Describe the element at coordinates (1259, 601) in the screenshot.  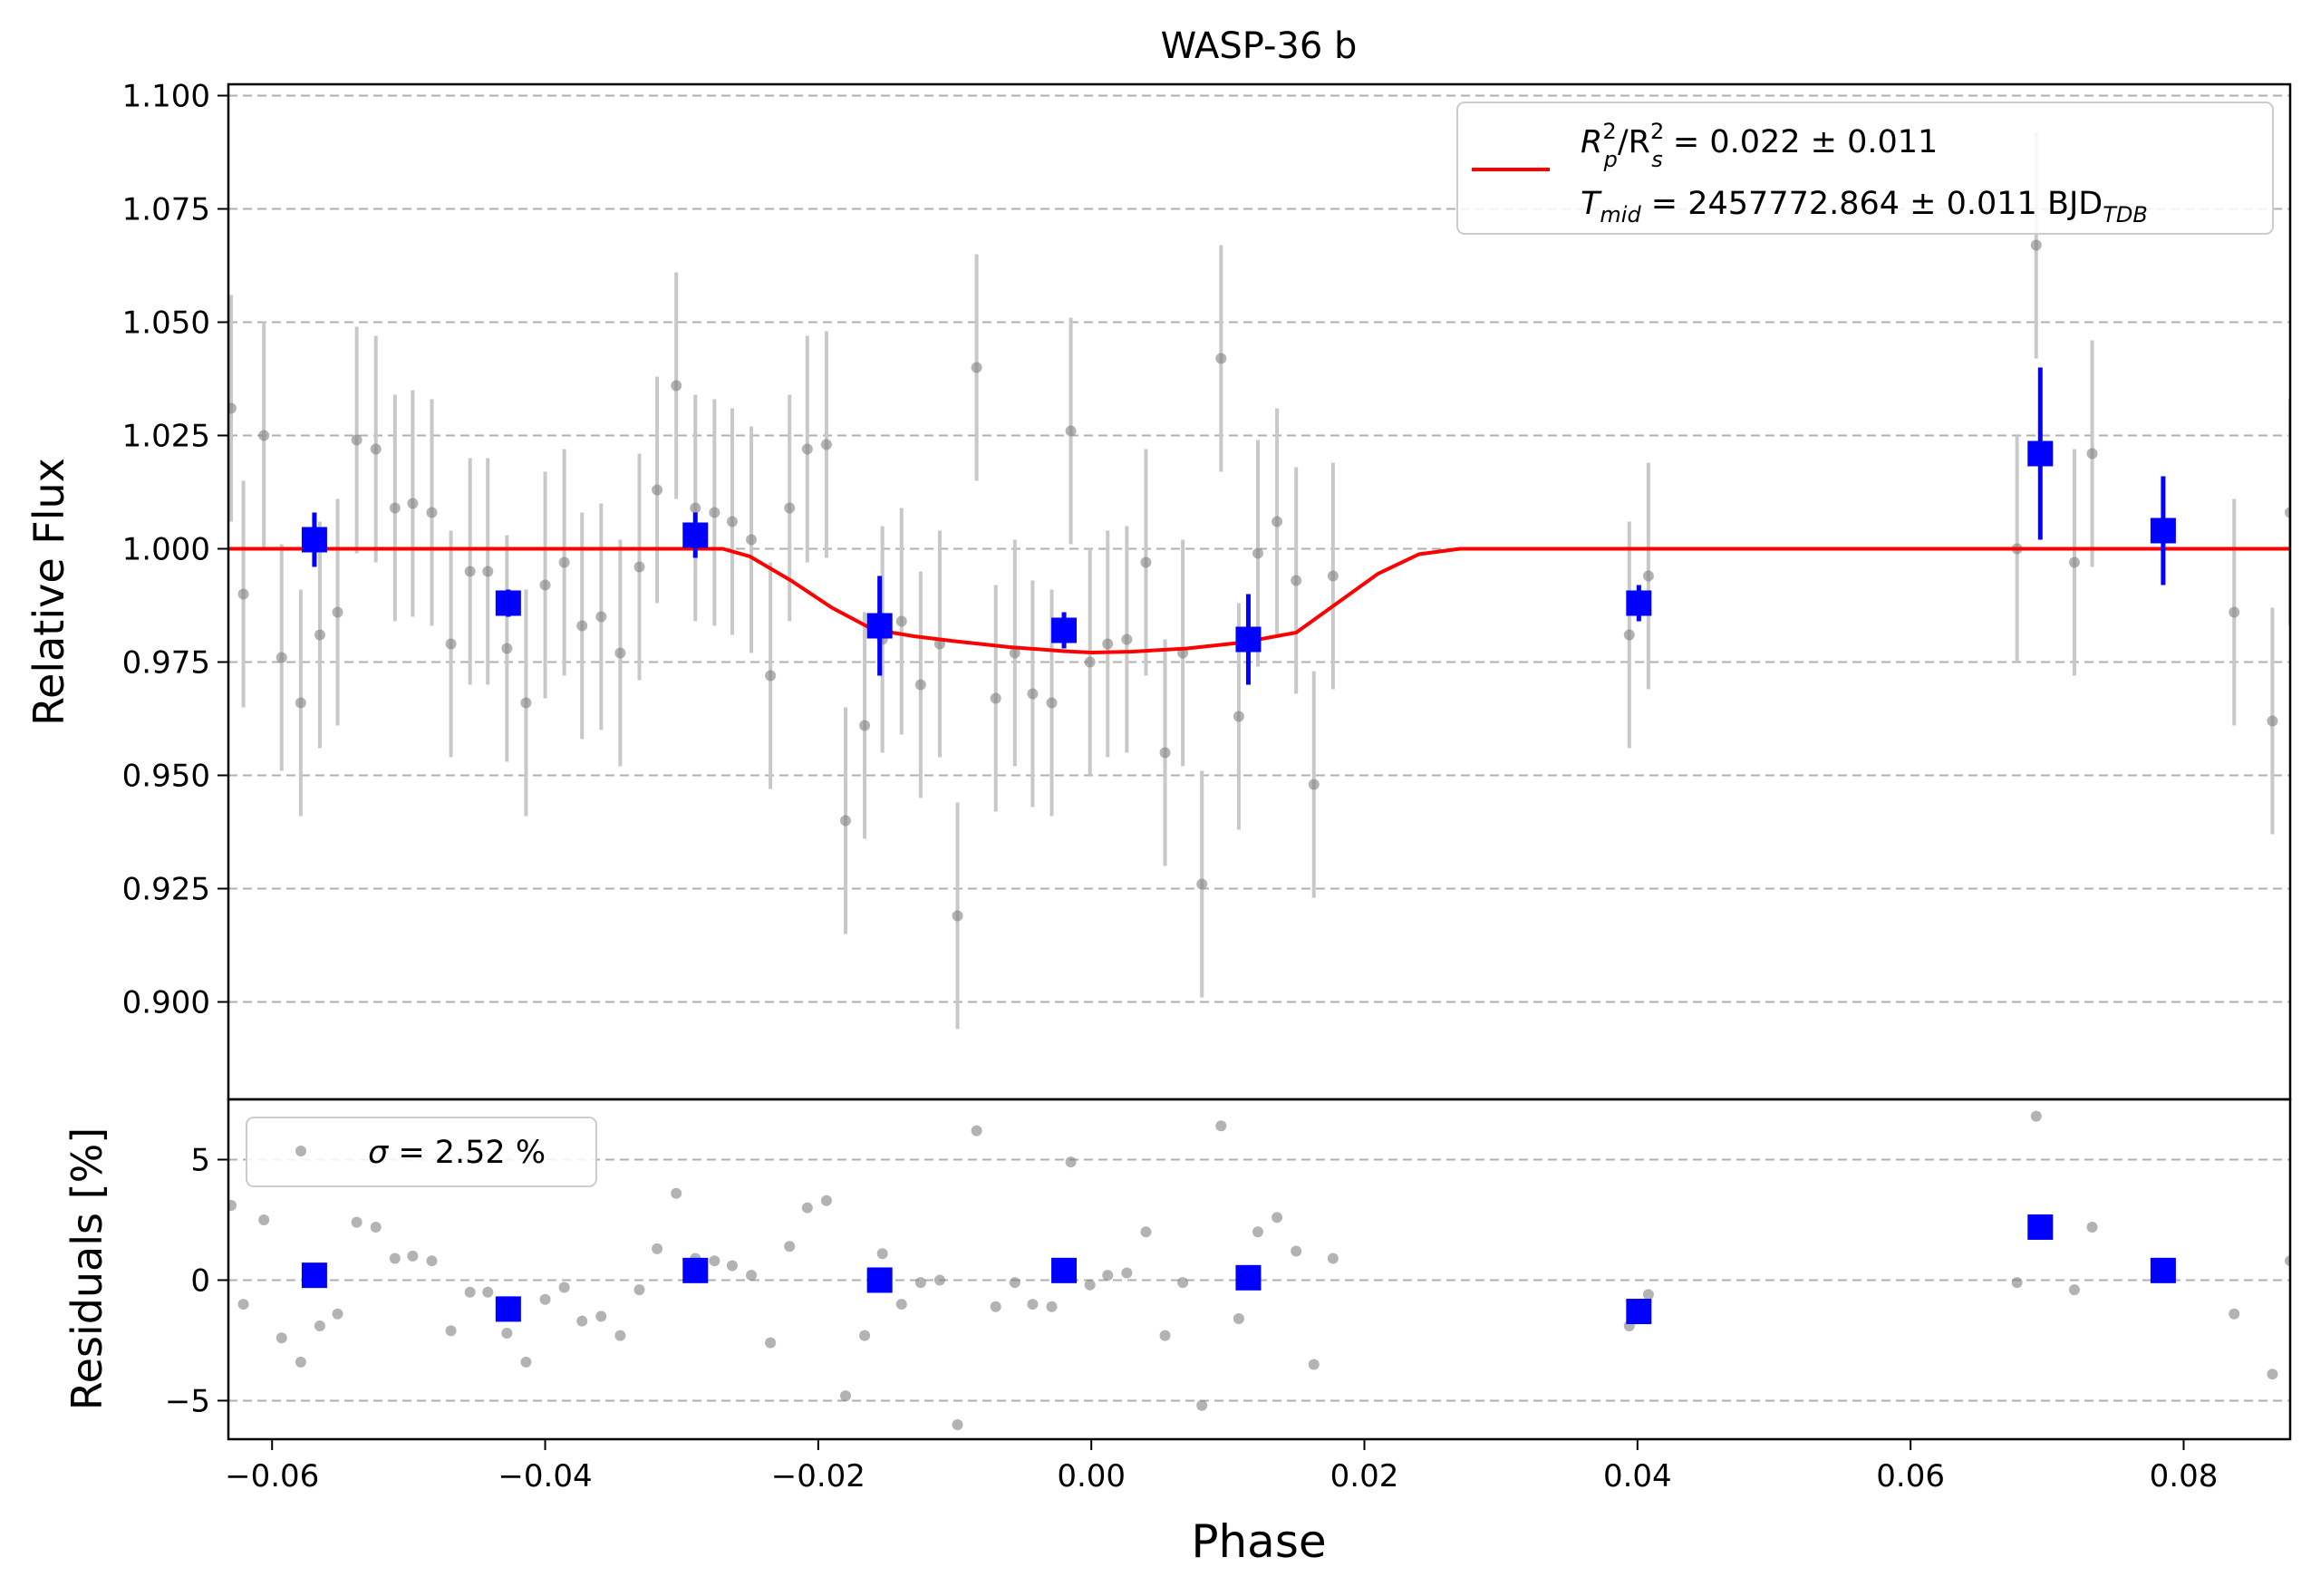
I see `transit-model-line` at that location.